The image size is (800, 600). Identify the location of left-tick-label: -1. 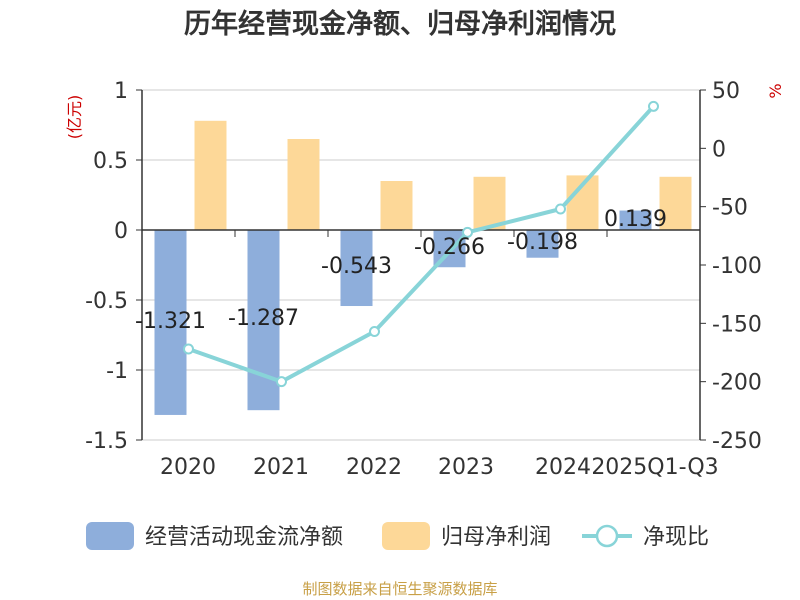
(117, 371).